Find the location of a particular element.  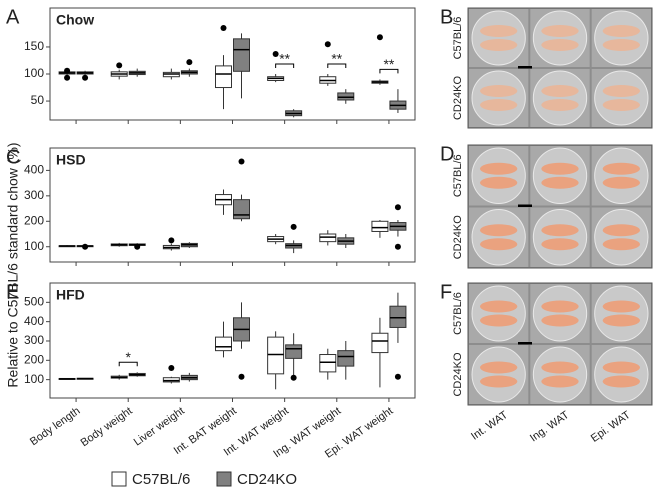

panel-label: HFD is located at coordinates (70, 295).